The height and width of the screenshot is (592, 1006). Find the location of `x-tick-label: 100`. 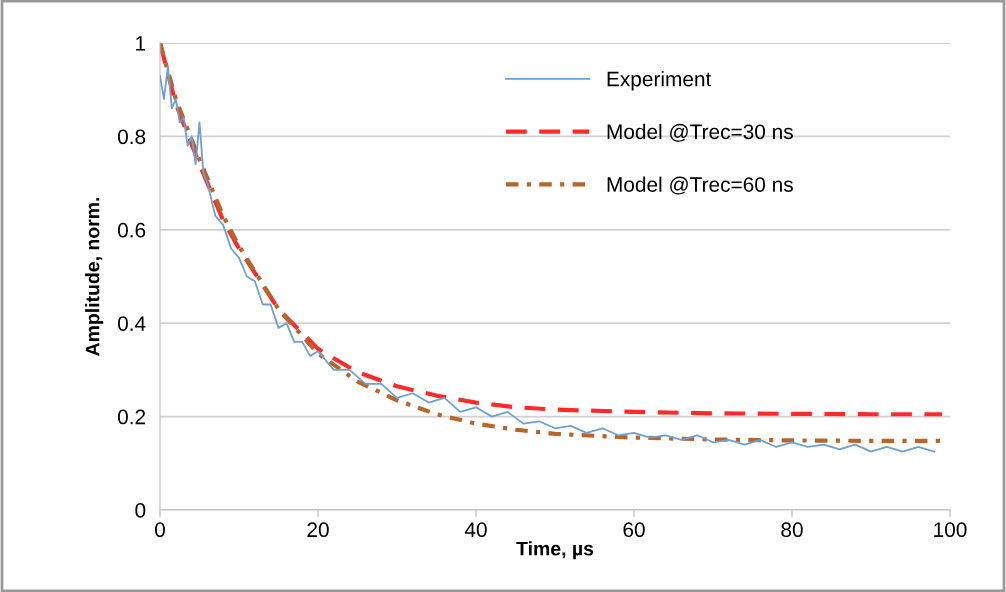

x-tick-label: 100 is located at coordinates (950, 530).